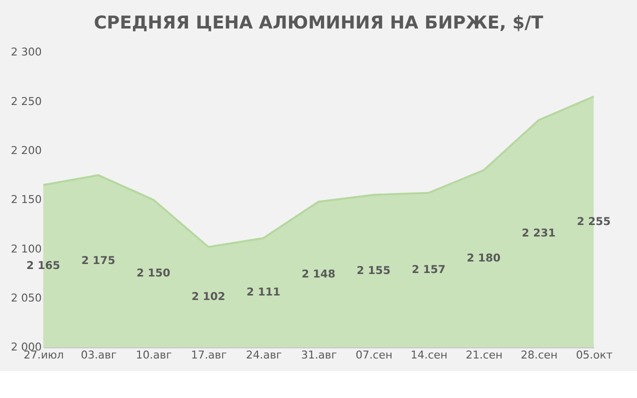 This screenshot has width=637, height=398. Describe the element at coordinates (26, 52) in the screenshot. I see `y-tick-label: 2 300` at that location.